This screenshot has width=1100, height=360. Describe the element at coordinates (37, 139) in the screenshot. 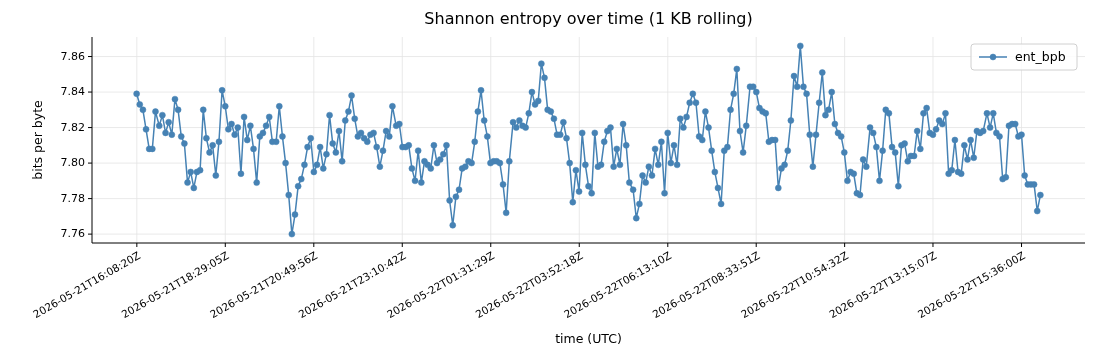

I see `y-axis-title: bits per byte` at that location.